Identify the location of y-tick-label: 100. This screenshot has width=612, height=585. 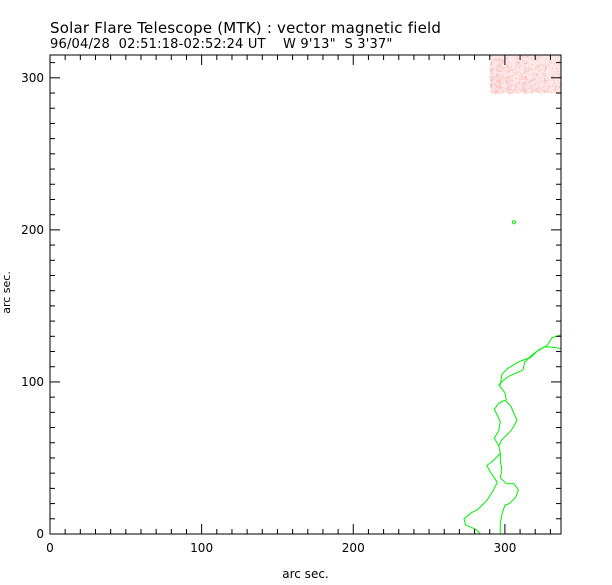
(32, 382).